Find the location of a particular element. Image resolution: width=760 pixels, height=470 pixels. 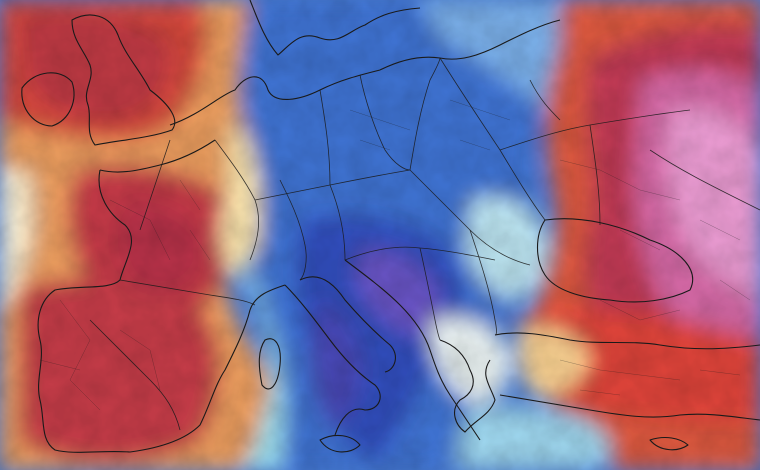

ireland-coast is located at coordinates (48, 99).